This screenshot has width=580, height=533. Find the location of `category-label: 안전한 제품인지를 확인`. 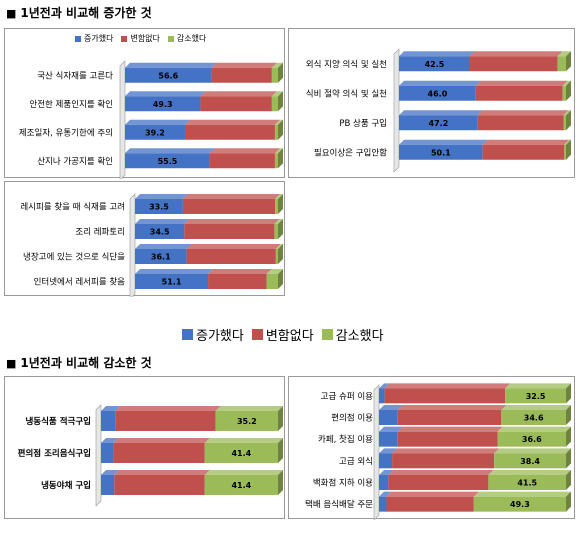

category-label: 안전한 제품인지를 확인 is located at coordinates (71, 104).